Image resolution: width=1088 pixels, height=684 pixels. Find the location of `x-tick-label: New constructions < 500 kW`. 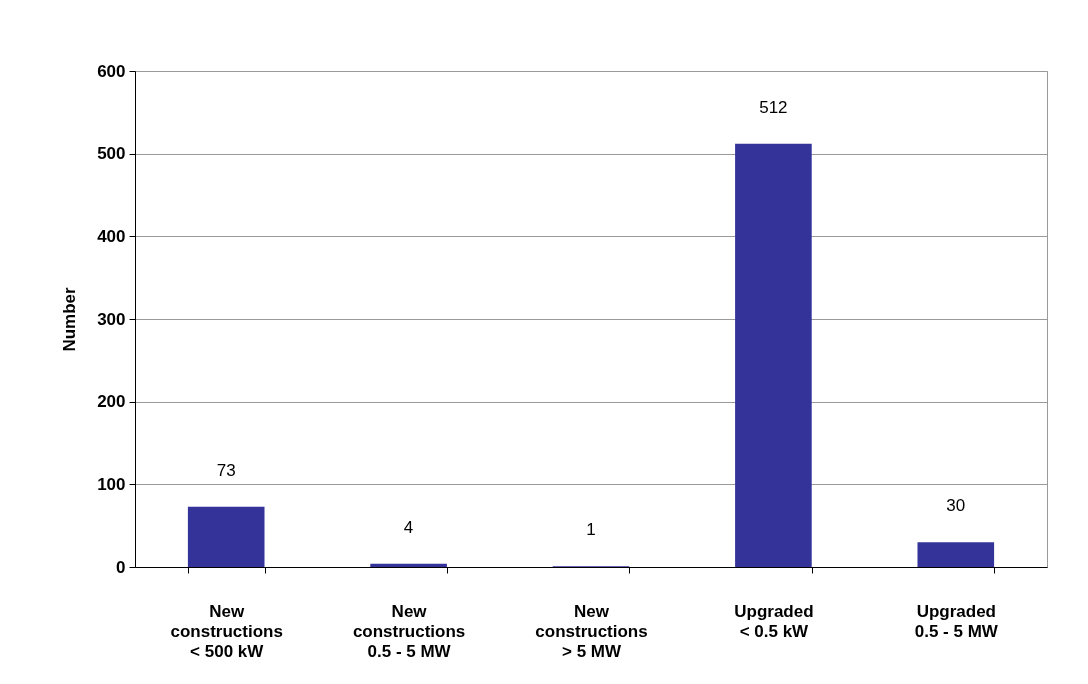

x-tick-label: New constructions < 500 kW is located at coordinates (226, 631).